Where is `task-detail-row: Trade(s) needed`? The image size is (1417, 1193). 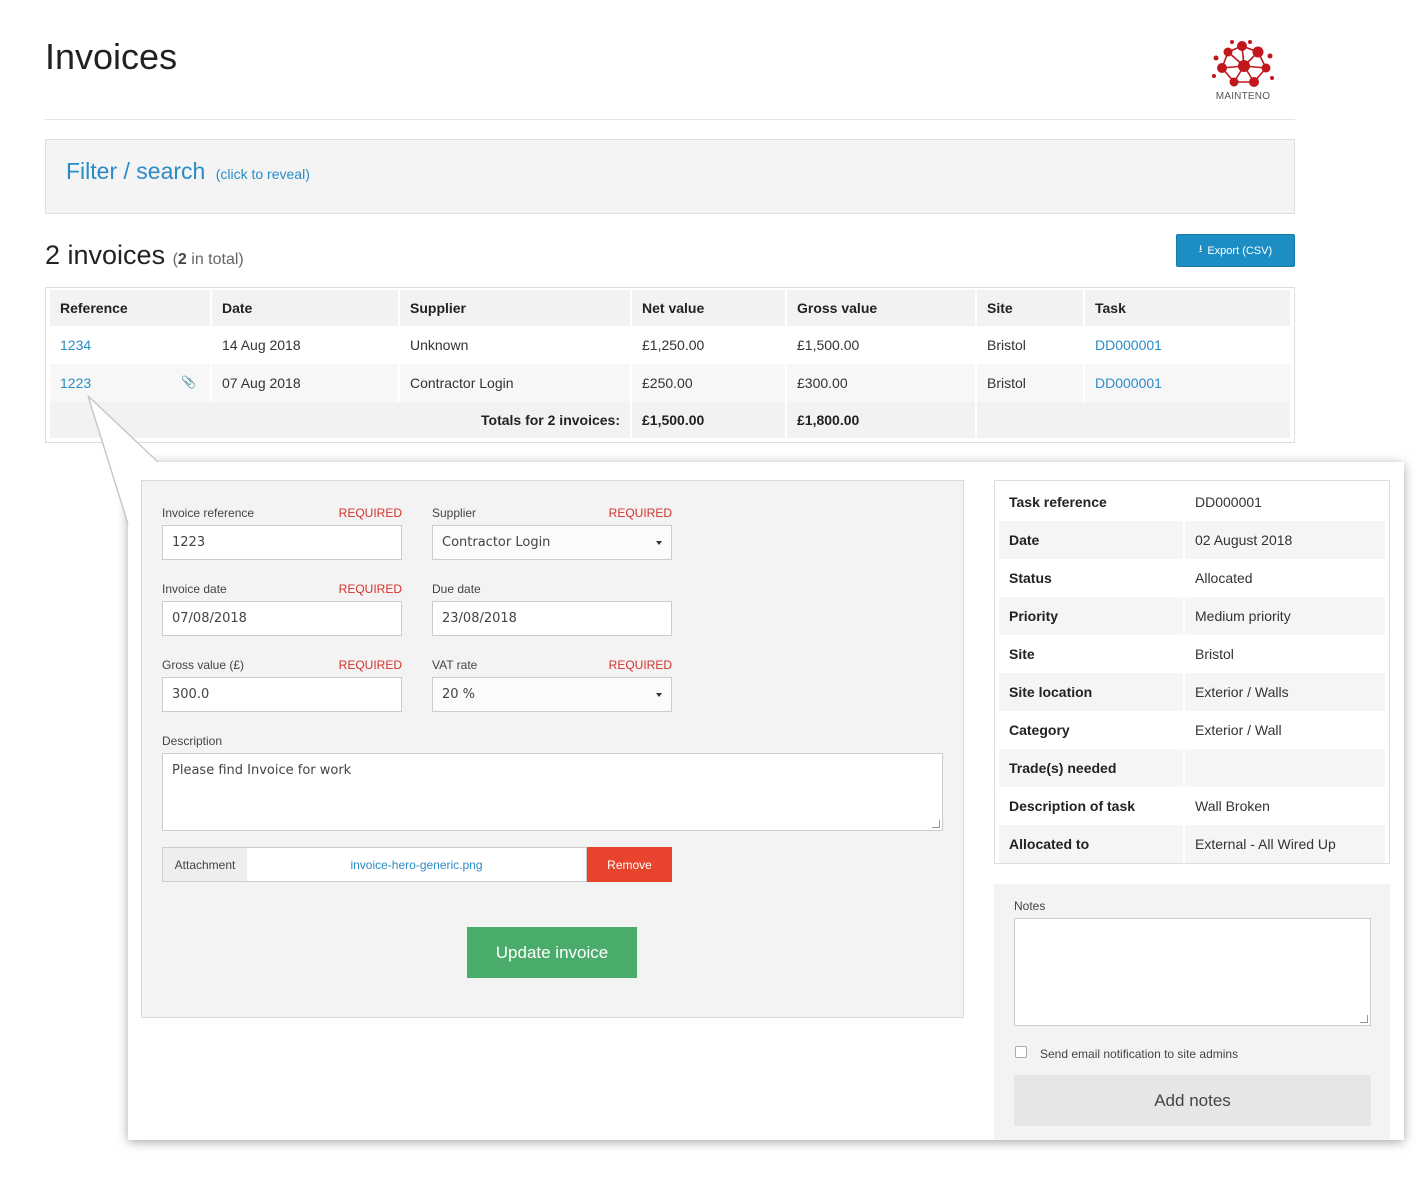 task-detail-row: Trade(s) needed is located at coordinates (1192, 768).